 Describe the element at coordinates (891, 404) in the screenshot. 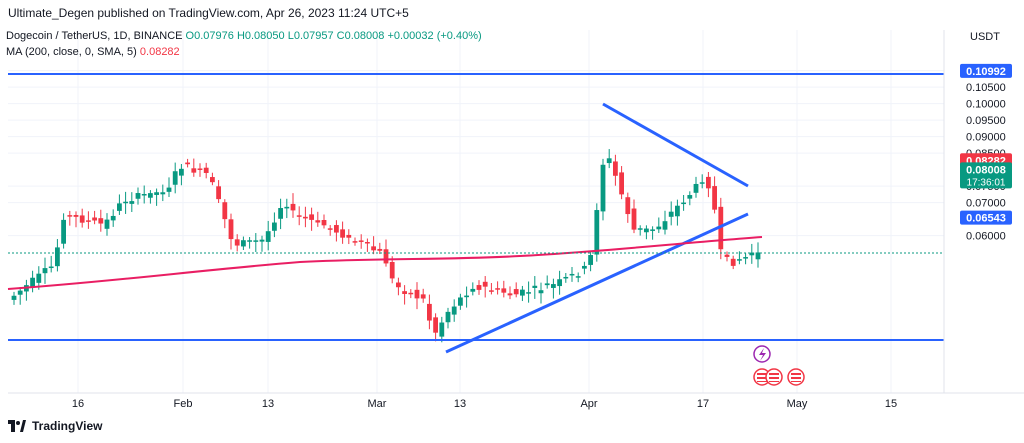

I see `date-tick-label: 15` at that location.